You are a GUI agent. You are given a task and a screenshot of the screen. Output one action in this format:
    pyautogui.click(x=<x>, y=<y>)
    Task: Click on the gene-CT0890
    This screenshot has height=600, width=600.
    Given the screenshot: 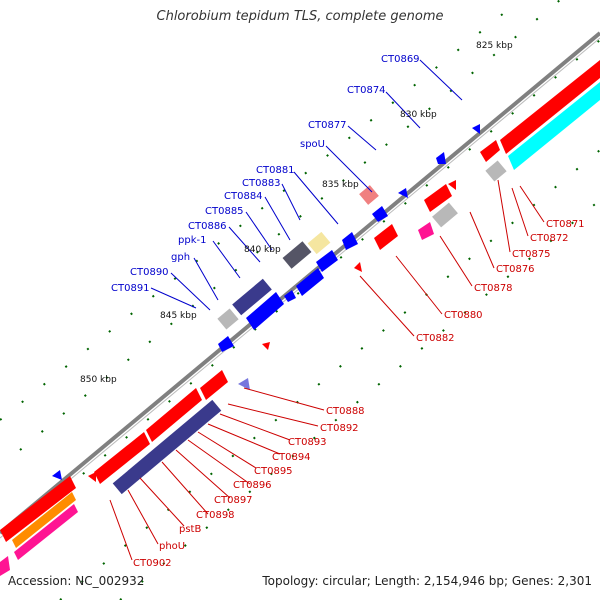 What is the action you would take?
    pyautogui.click(x=228, y=319)
    